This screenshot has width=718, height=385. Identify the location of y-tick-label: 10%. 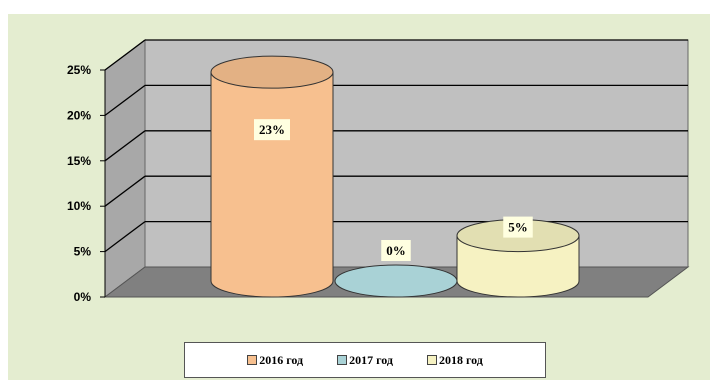
(79, 206).